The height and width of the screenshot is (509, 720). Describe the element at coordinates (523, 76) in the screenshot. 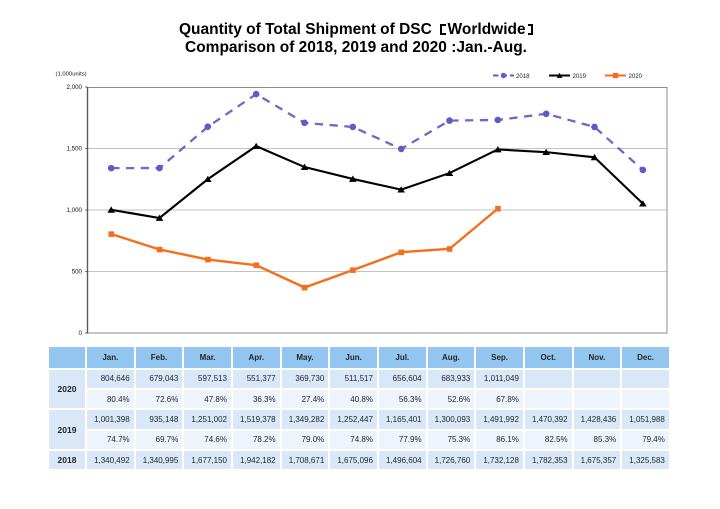

I see `svg-text: 2018` at that location.